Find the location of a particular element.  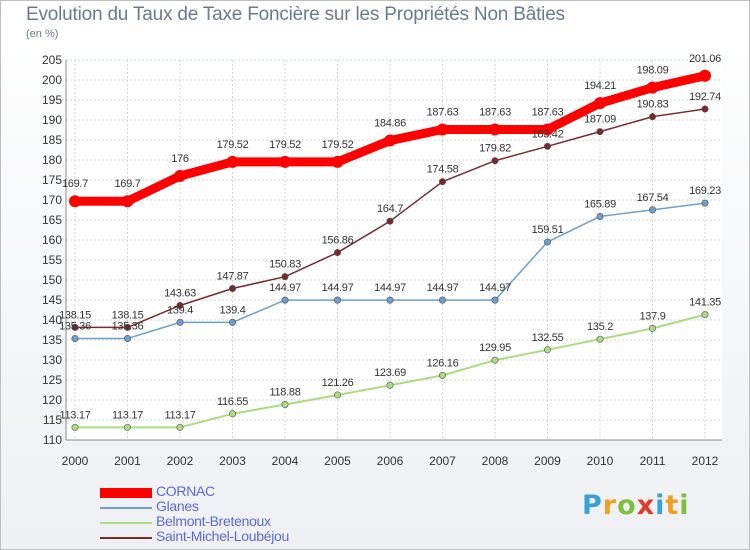

data-label: 143.63 is located at coordinates (180, 293).